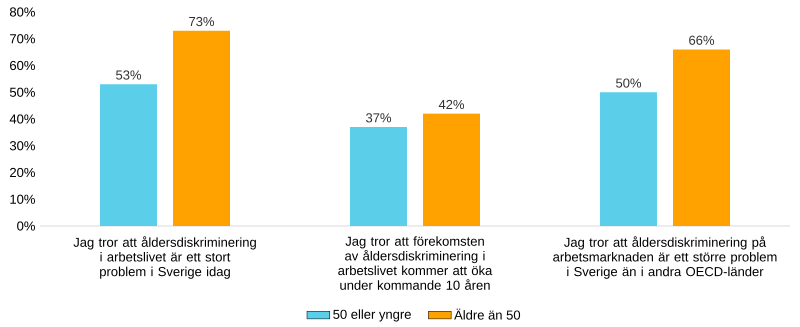 This screenshot has width=800, height=327. I want to click on y-tick-label: 80%, so click(22, 12).